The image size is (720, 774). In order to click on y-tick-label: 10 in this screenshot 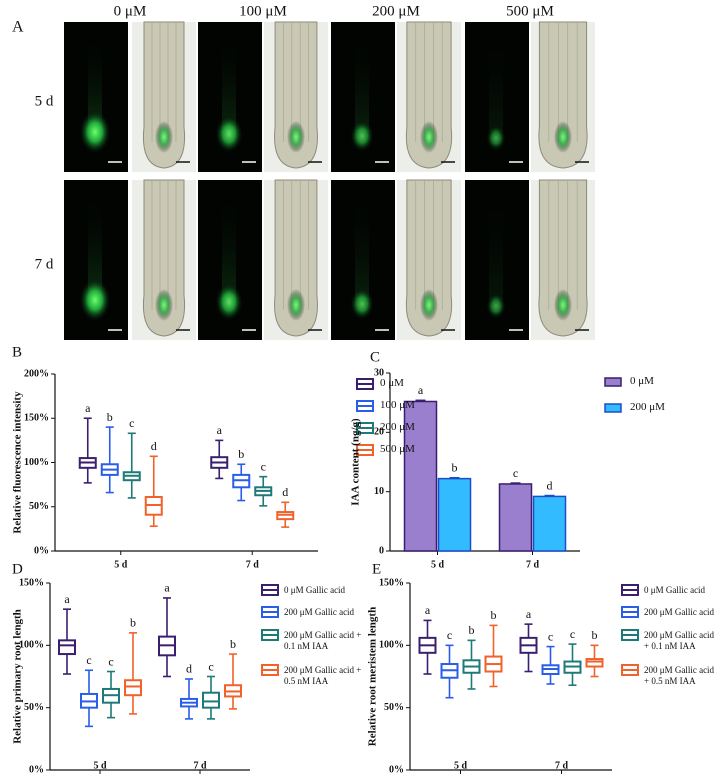, I will do `click(379, 491)`.